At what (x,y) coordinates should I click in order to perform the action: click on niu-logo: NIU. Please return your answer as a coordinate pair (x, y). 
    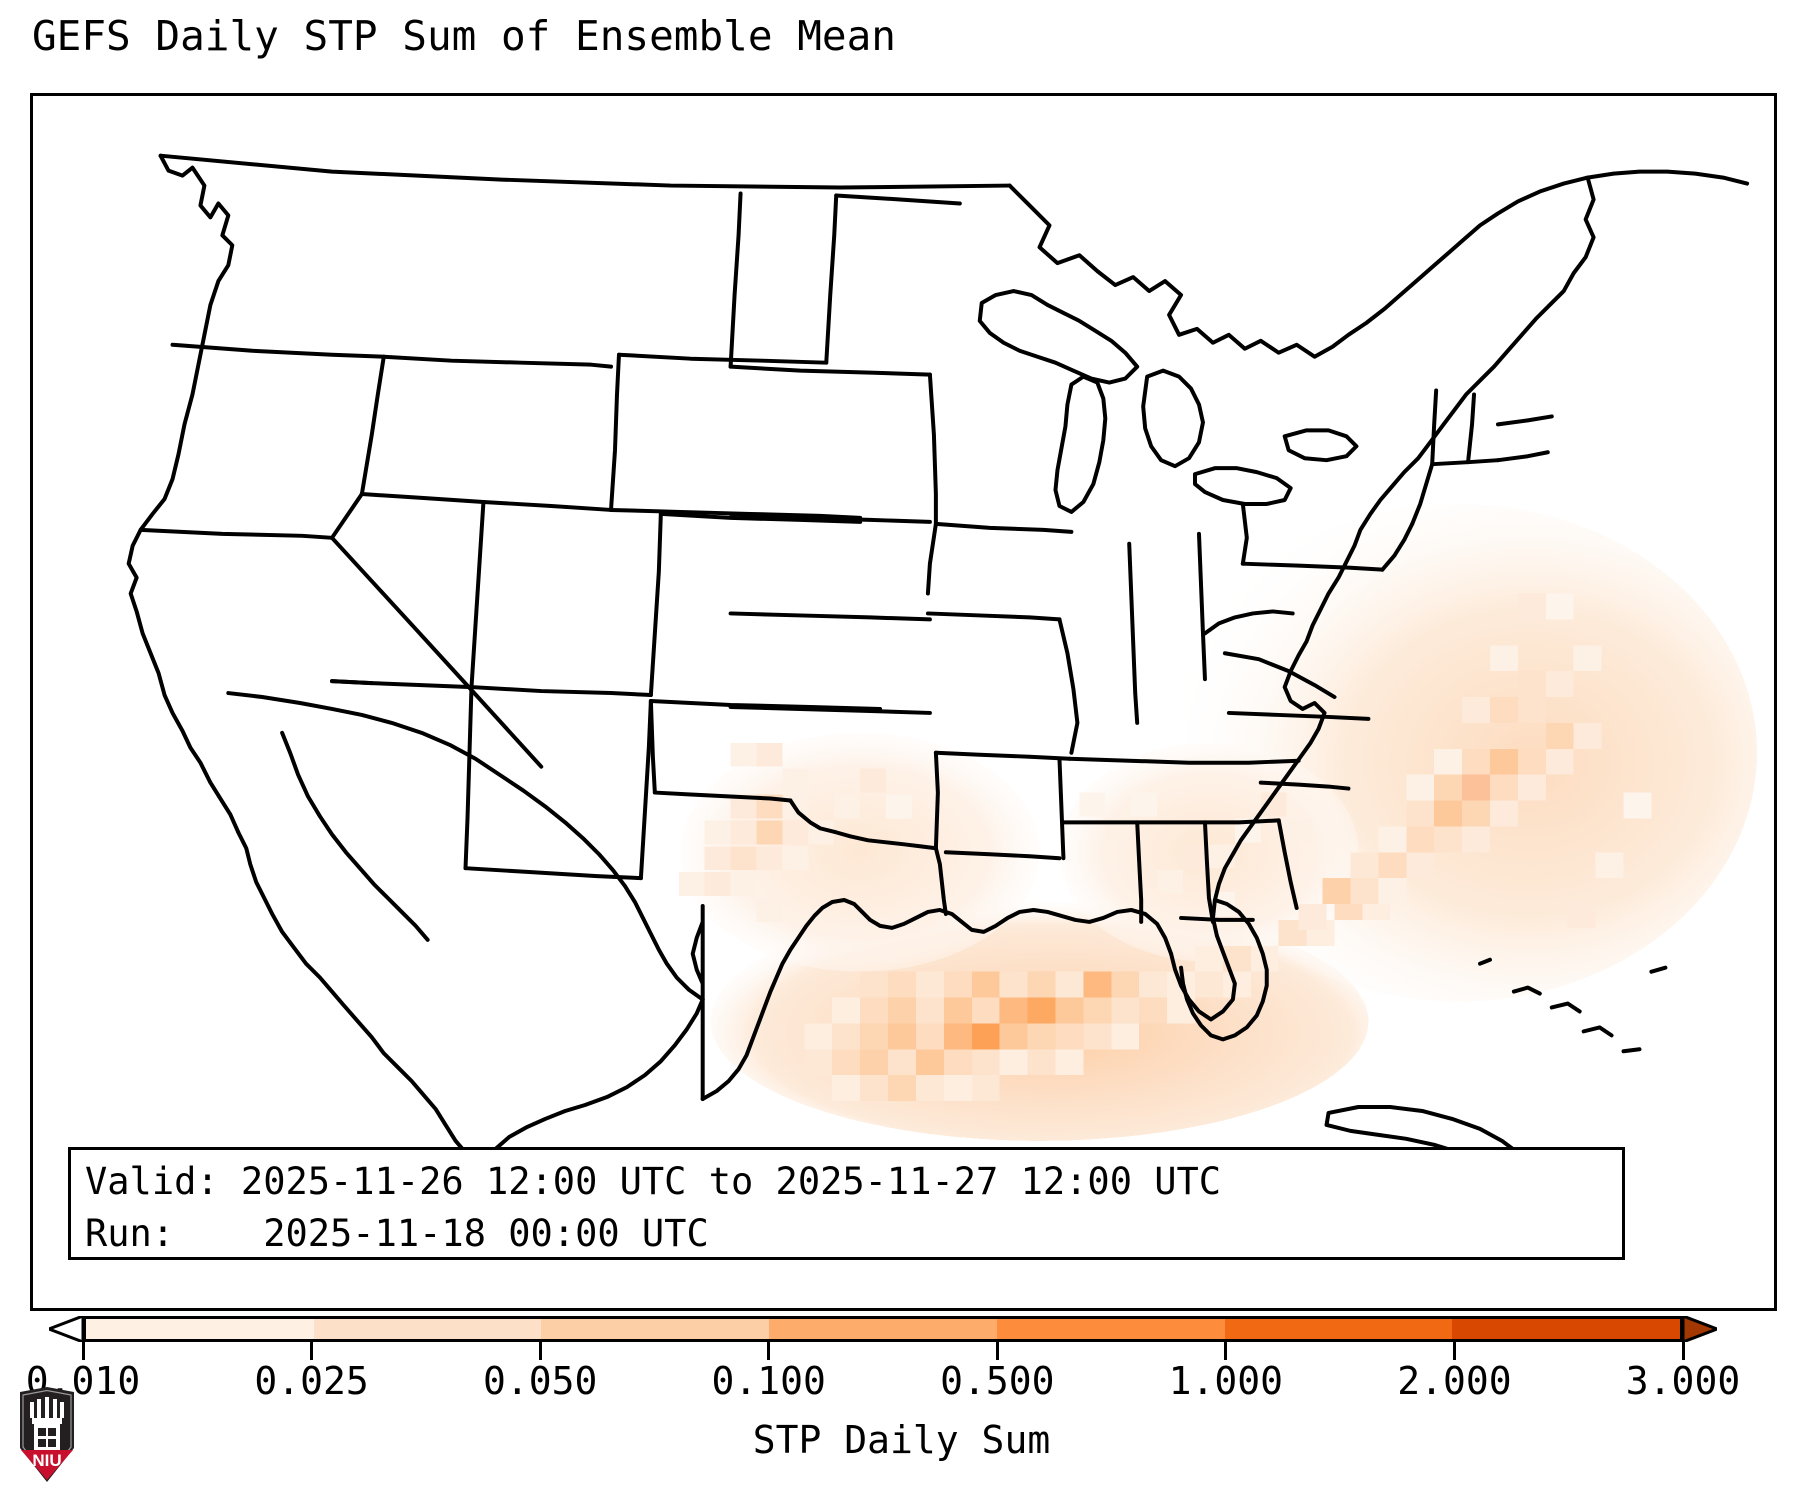
    Looking at the image, I should click on (47, 1434).